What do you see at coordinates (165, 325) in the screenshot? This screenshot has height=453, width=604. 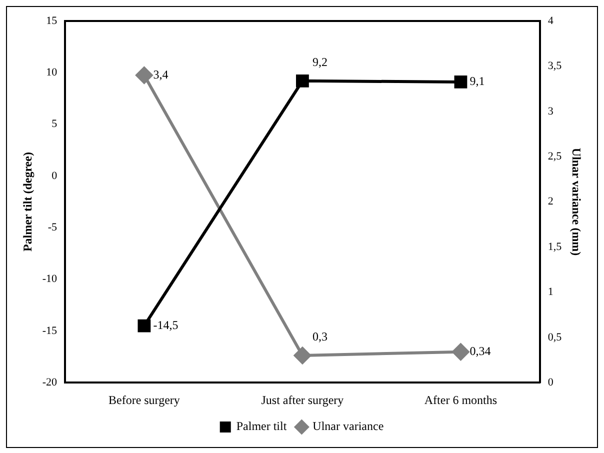 I see `data-label: -14,5` at bounding box center [165, 325].